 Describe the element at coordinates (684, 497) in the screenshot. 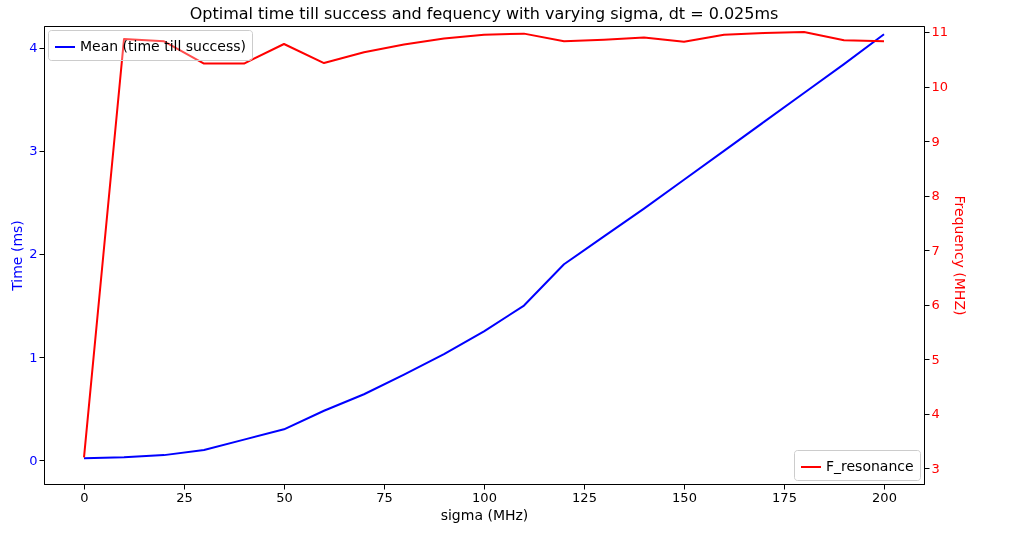

I see `x-tick-label: 150` at that location.